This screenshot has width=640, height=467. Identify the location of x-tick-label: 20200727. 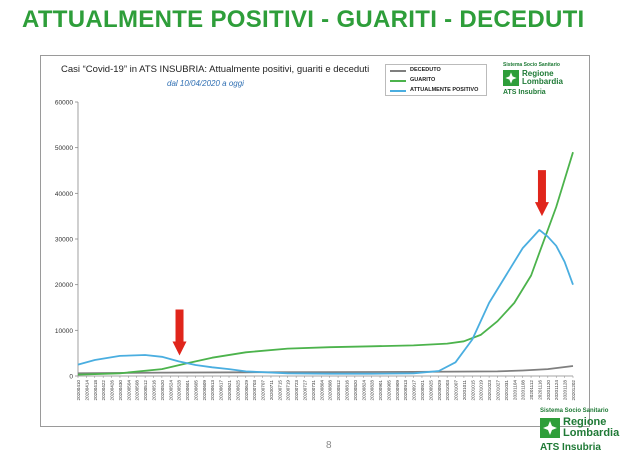
(305, 390).